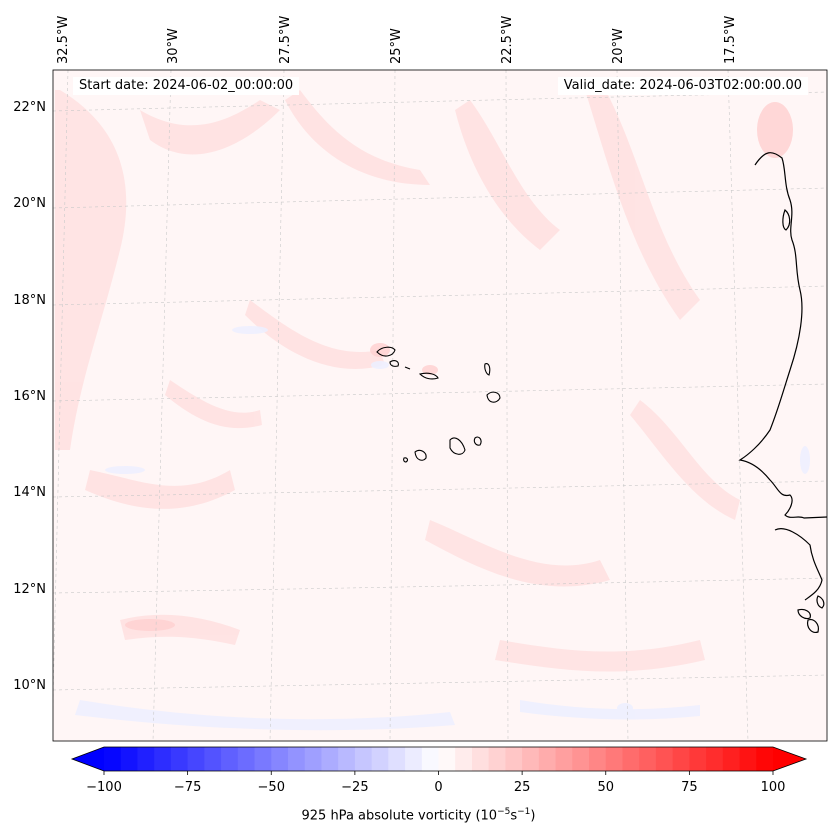 Image resolution: width=837 pixels, height=839 pixels. Describe the element at coordinates (396, 46) in the screenshot. I see `lon-label: 25°W` at that location.